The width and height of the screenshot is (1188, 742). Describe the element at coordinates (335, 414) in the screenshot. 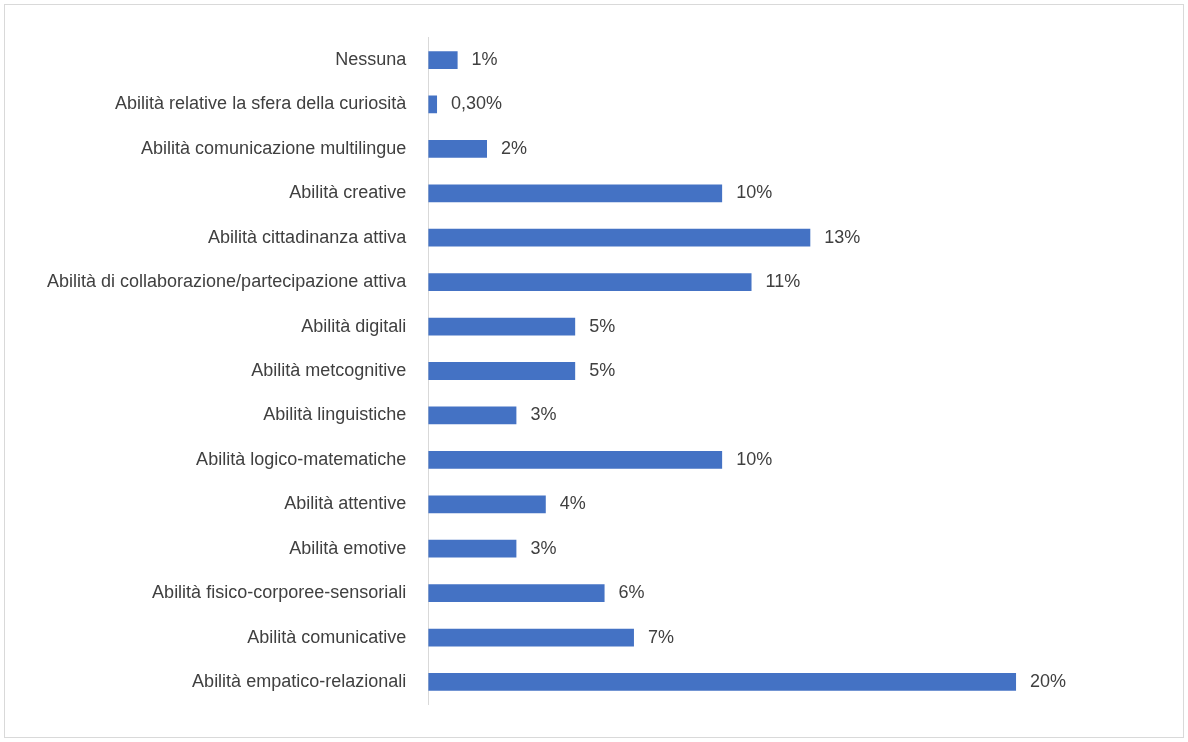

I see `y-tick-label: Abilità linguistiche` at that location.